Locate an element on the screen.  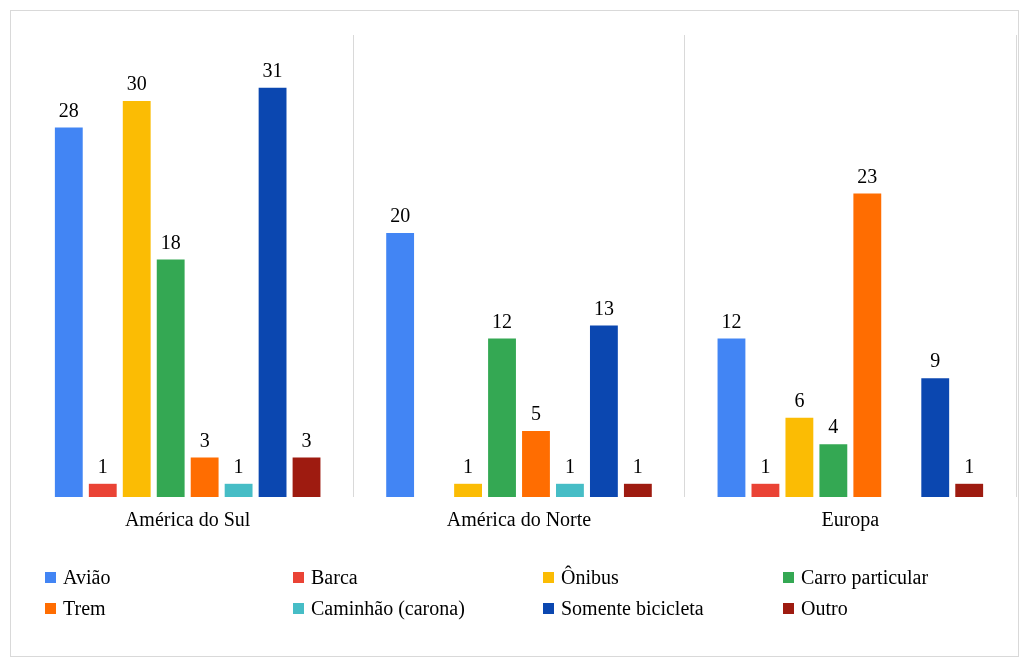
data-label: 9 is located at coordinates (935, 360).